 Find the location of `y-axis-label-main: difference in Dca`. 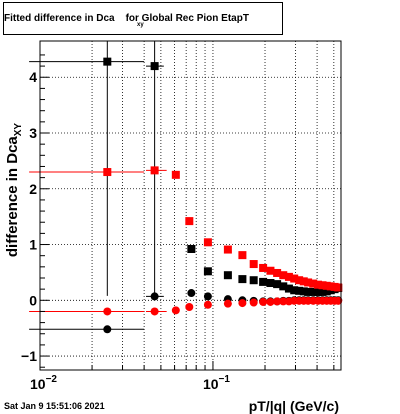

y-axis-label-main: difference in Dca is located at coordinates (12, 197).